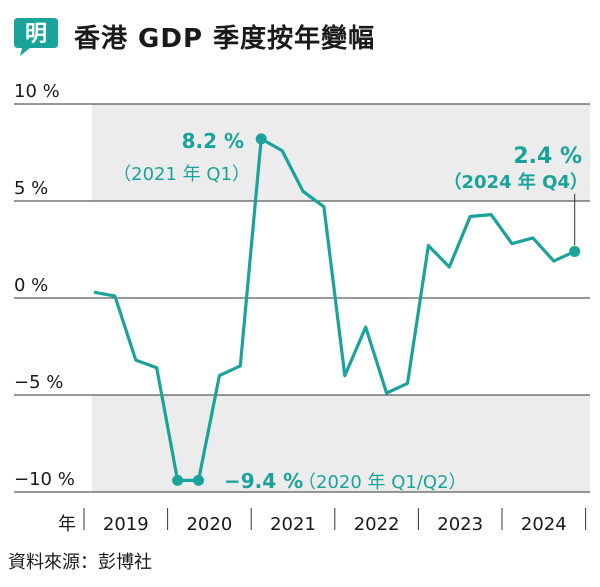 The height and width of the screenshot is (587, 600). I want to click on latest-period-label: （2024 年 Q4）, so click(516, 182).